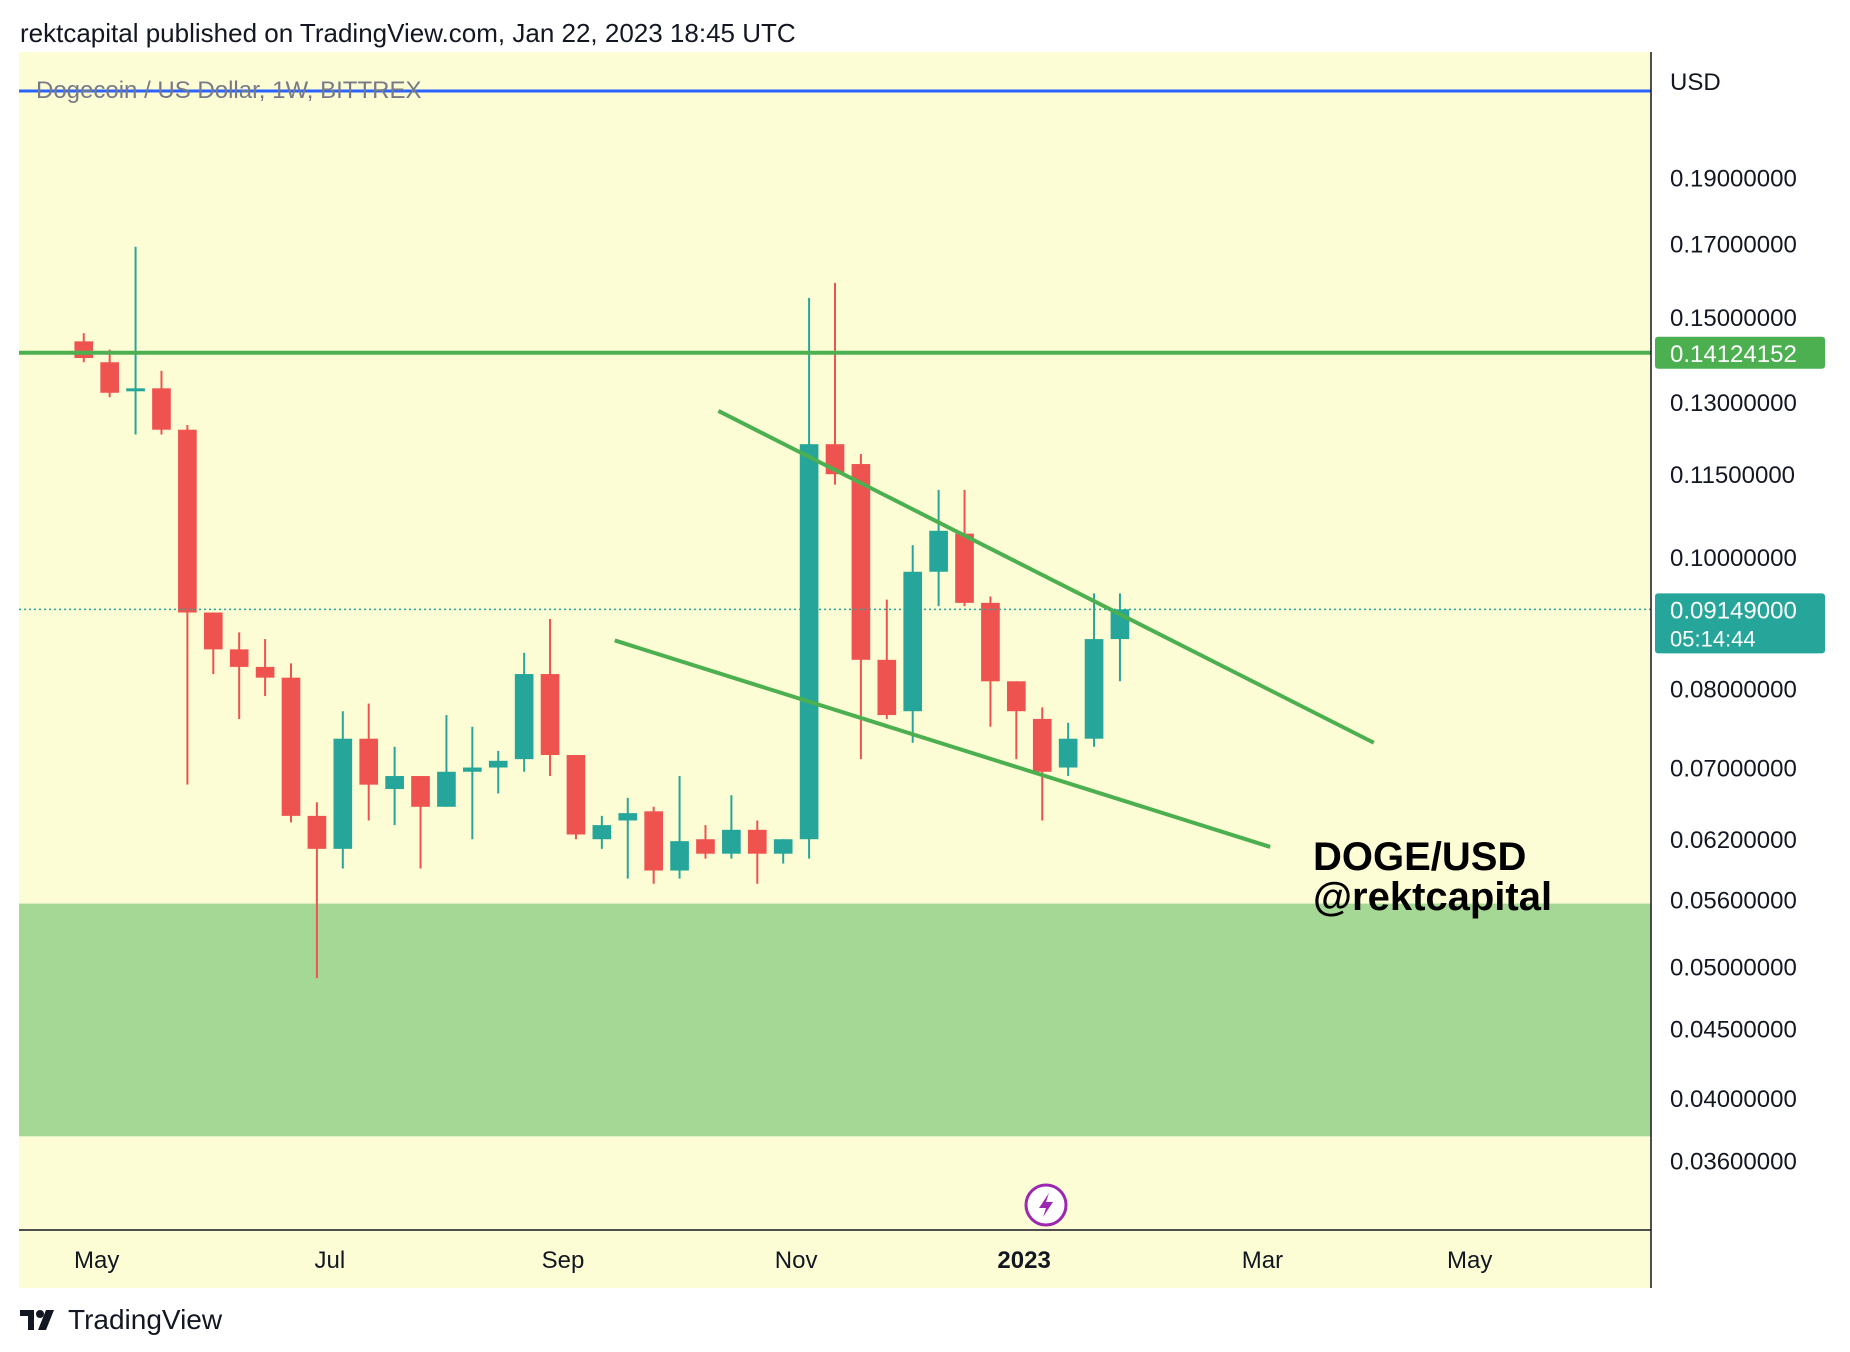 The height and width of the screenshot is (1352, 1850). I want to click on x-tick-label: Mar, so click(1262, 1260).